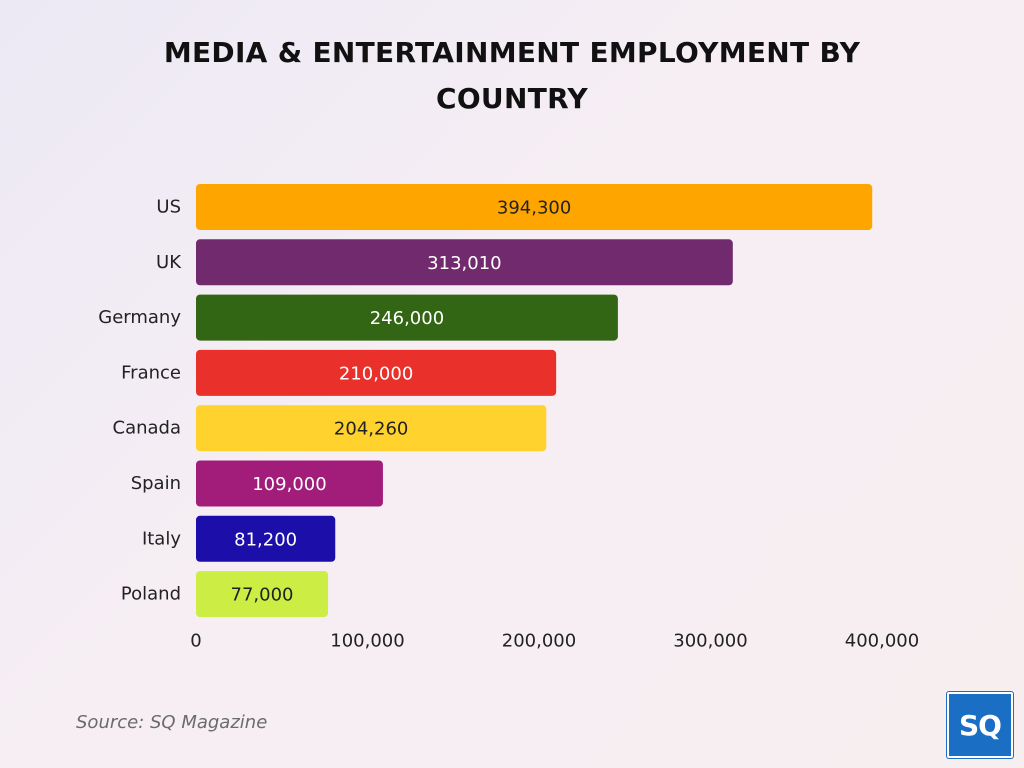 The image size is (1024, 768). I want to click on value-label-poland: 77,000, so click(262, 595).